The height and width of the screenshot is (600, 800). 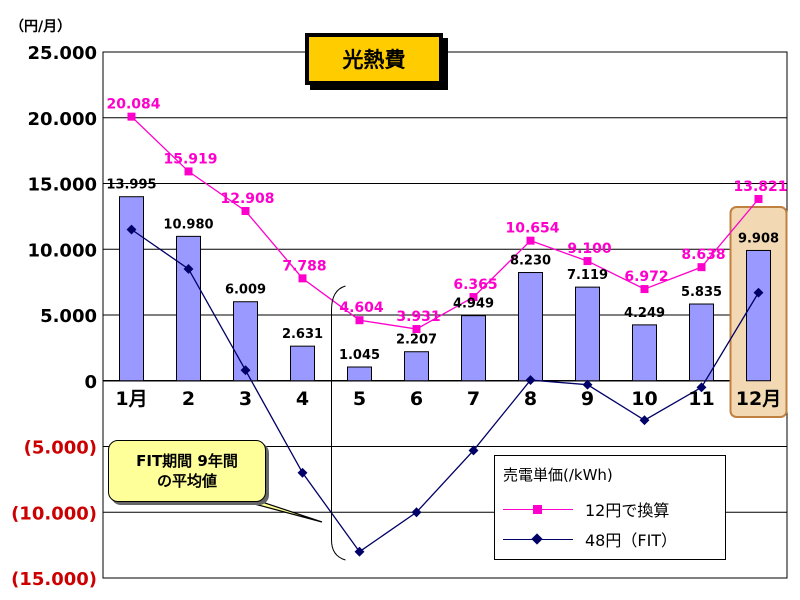 What do you see at coordinates (758, 399) in the screenshot?
I see `x-tick-label: 12月` at bounding box center [758, 399].